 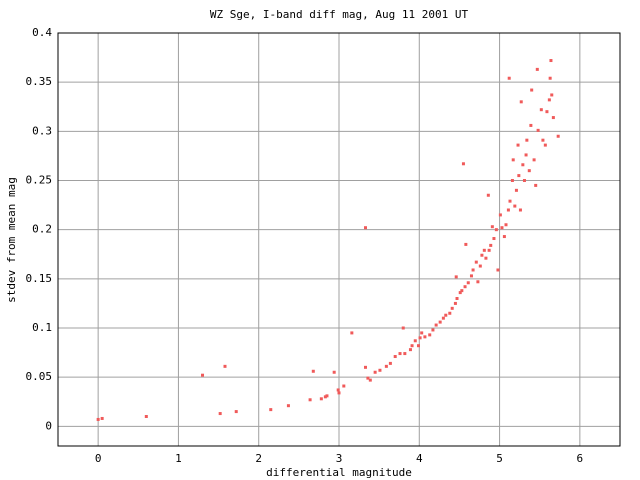 I want to click on x-tick-label: 6, so click(x=580, y=458).